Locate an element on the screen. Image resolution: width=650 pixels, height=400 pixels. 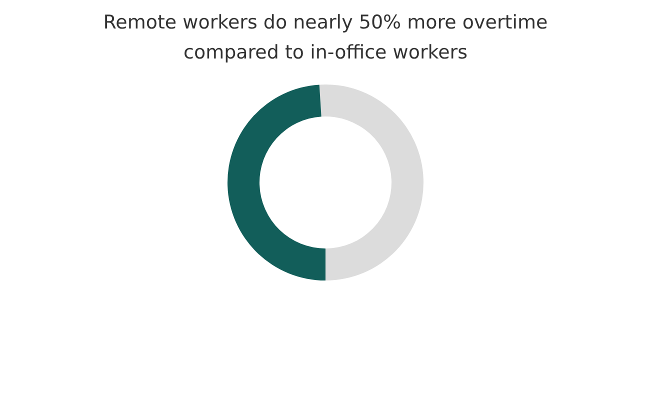
chart-title: Remote workers do nearly 50% more overtime compared to in-office workers is located at coordinates (325, 38).